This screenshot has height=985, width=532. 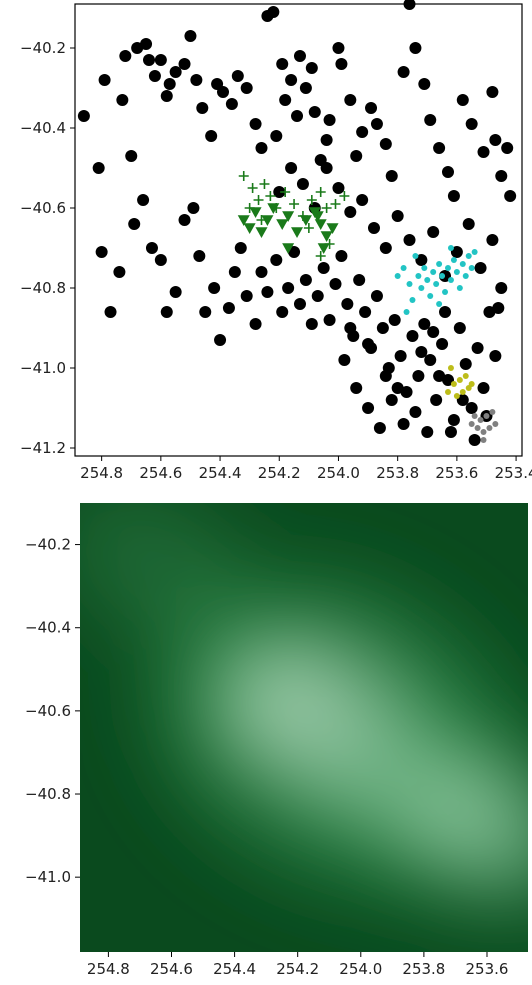 What do you see at coordinates (47, 248) in the screenshot?
I see `y-axis: −40.2 −40.4 −40.6 −40.8 −41.0 −41.2` at bounding box center [47, 248].